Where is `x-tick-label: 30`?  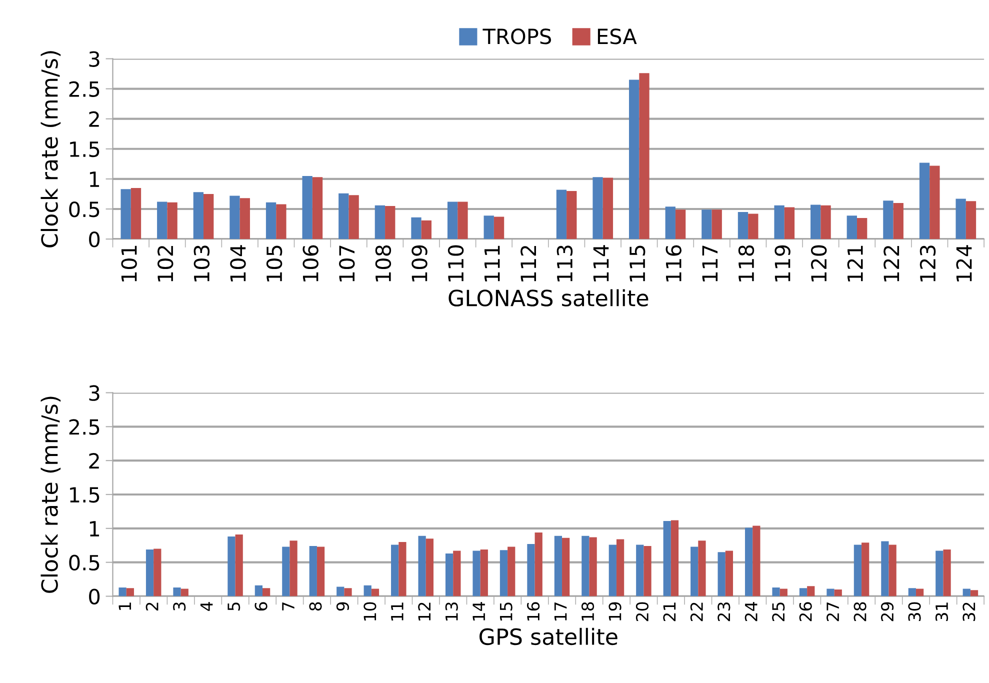 x-tick-label: 30 is located at coordinates (914, 612).